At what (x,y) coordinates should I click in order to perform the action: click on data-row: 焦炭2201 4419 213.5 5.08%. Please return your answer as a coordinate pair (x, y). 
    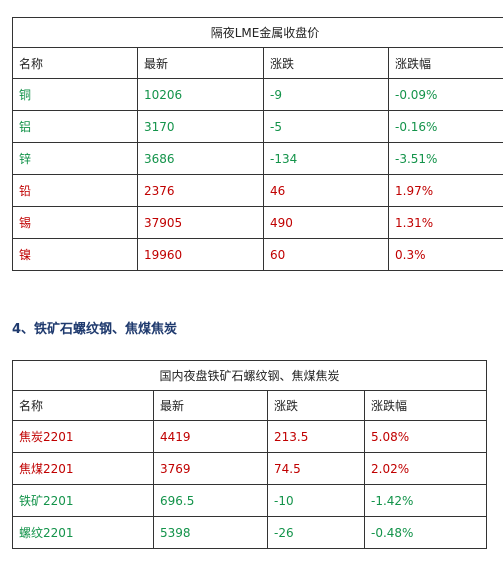
    Looking at the image, I should click on (250, 436).